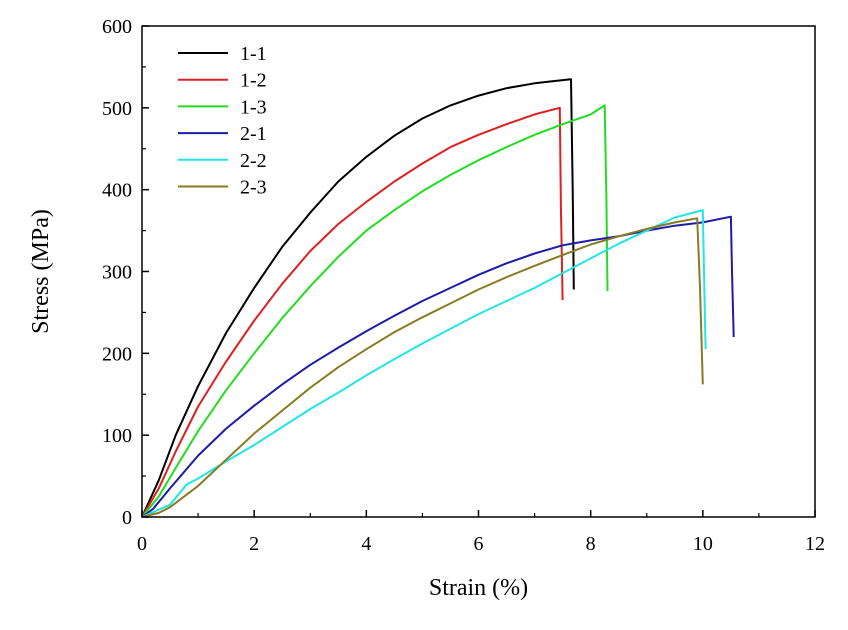 The image size is (848, 630). Describe the element at coordinates (253, 134) in the screenshot. I see `legend-label-2-1: 2-1` at that location.